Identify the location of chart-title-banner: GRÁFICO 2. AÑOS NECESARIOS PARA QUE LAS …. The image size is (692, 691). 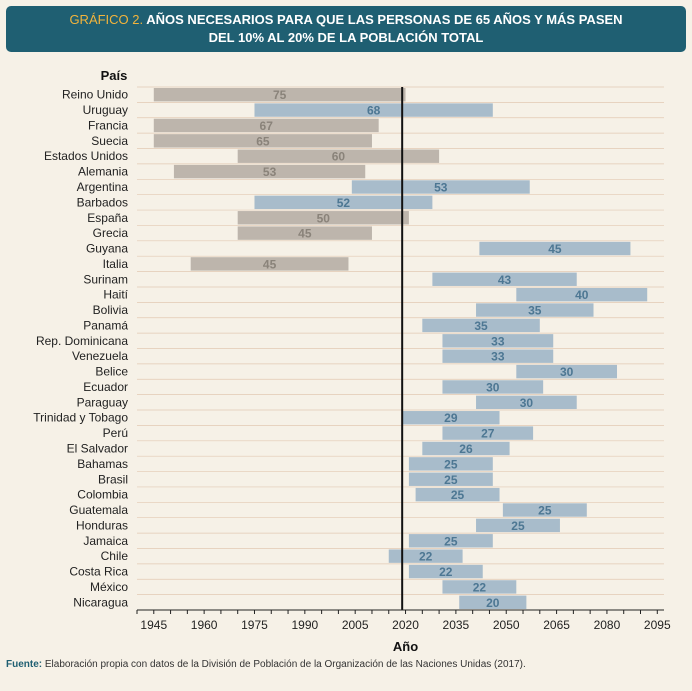
(346, 29).